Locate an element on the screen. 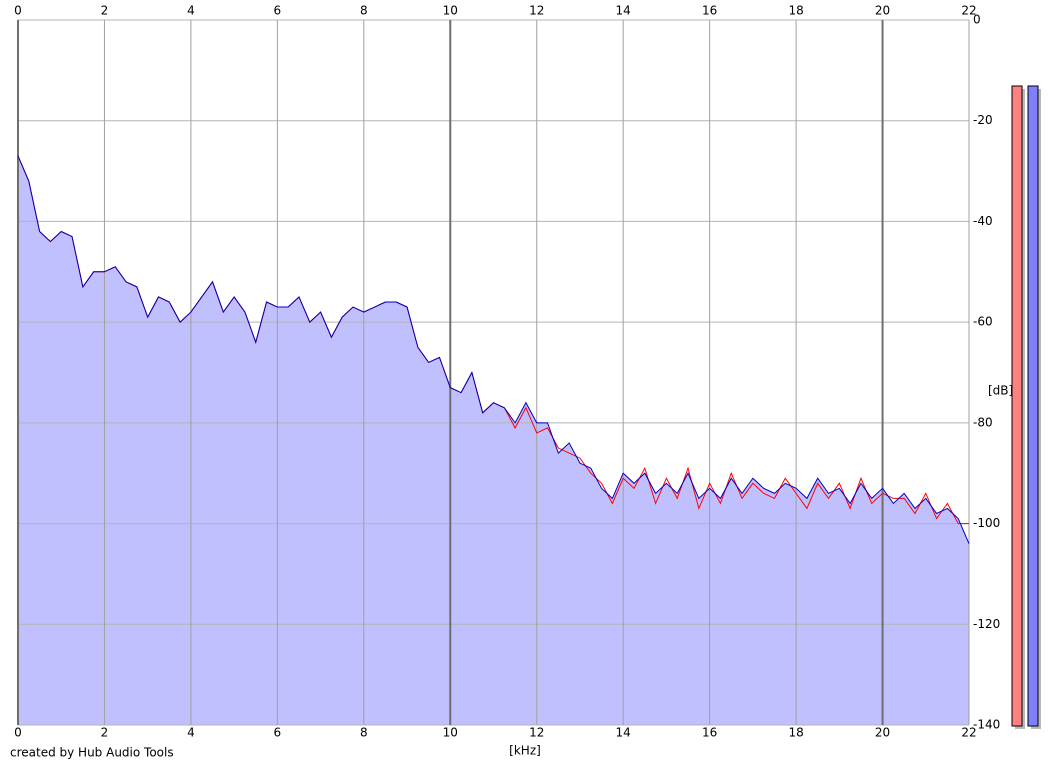 Image resolution: width=1052 pixels, height=766 pixels. right-meter is located at coordinates (1033, 406).